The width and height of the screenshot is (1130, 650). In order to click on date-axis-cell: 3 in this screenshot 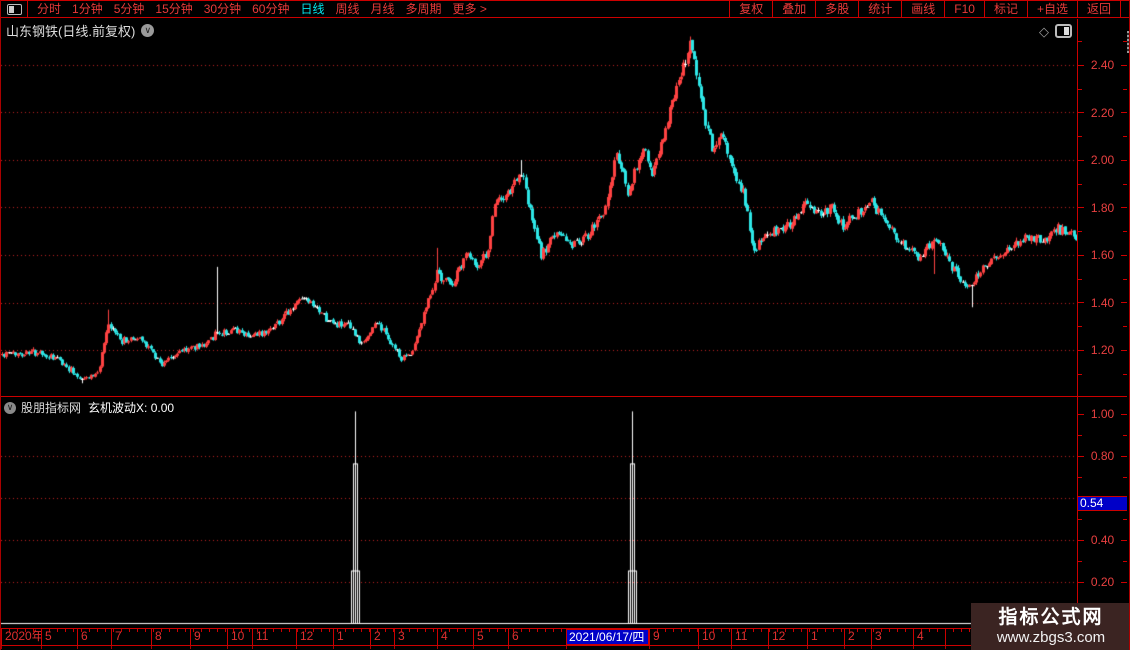, I will do `click(415, 637)`.